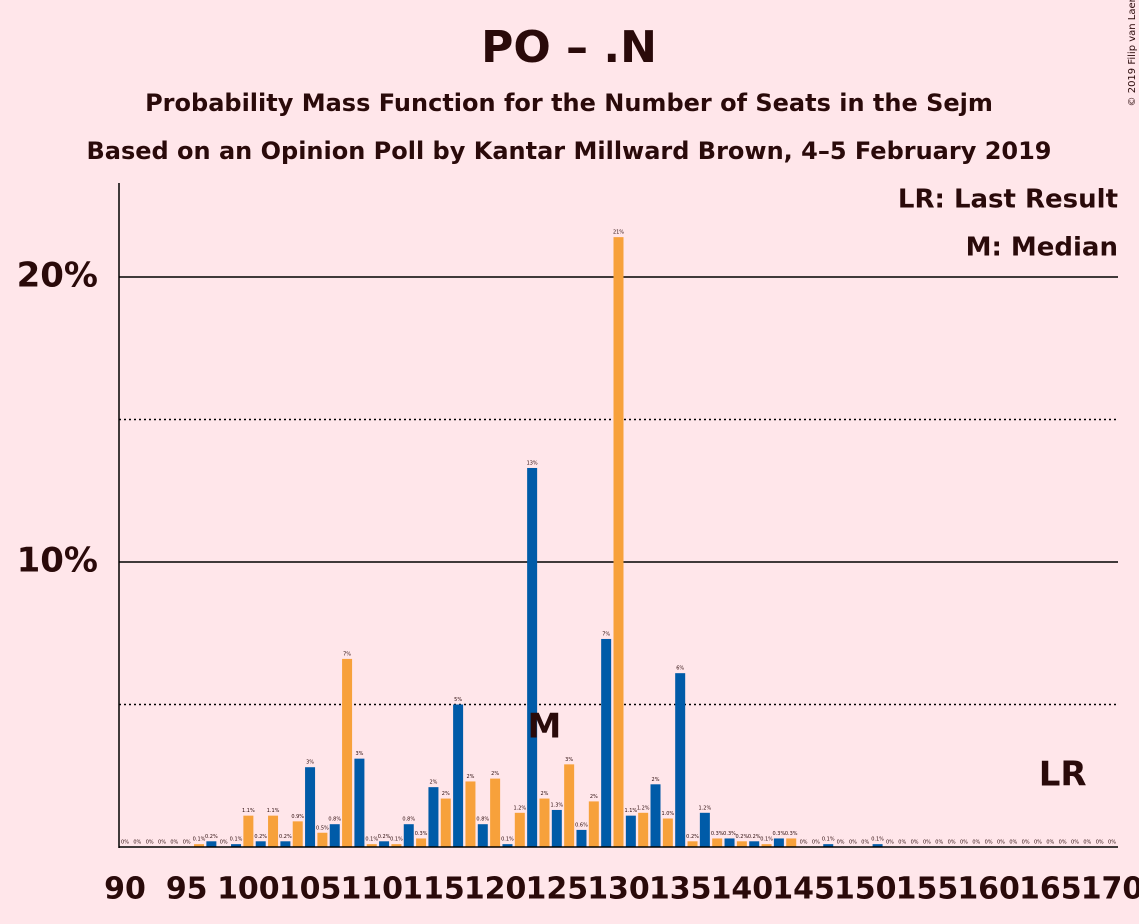 The image size is (1139, 924). I want to click on value-label: 21%, so click(618, 233).